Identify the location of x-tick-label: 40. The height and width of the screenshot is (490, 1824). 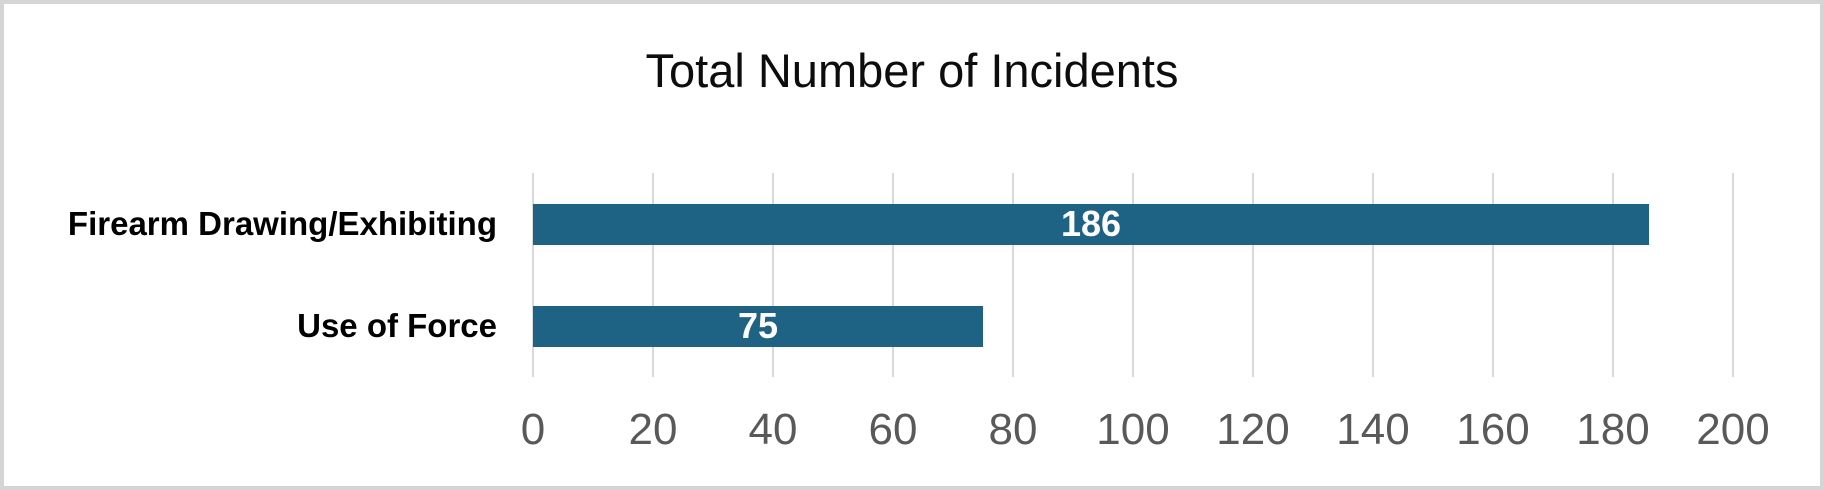
(773, 429).